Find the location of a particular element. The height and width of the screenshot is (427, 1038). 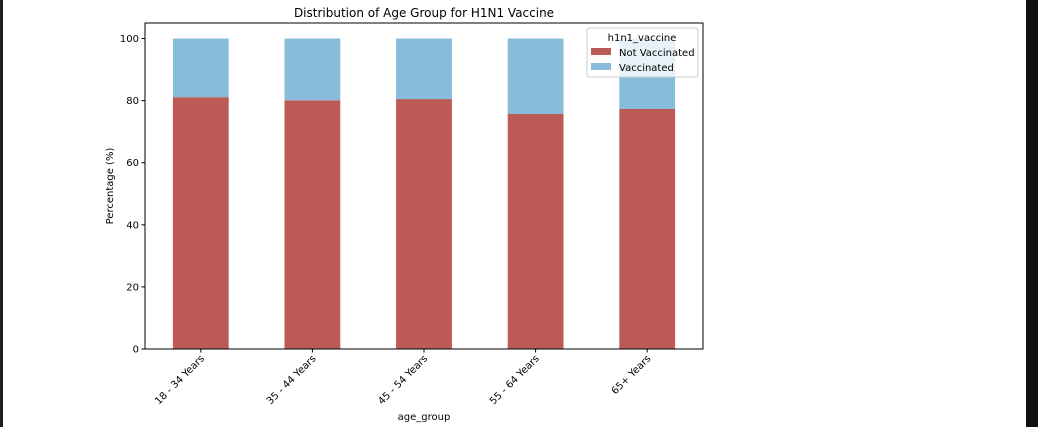

bar-not-vaccinated-18-34-years is located at coordinates (200, 223).